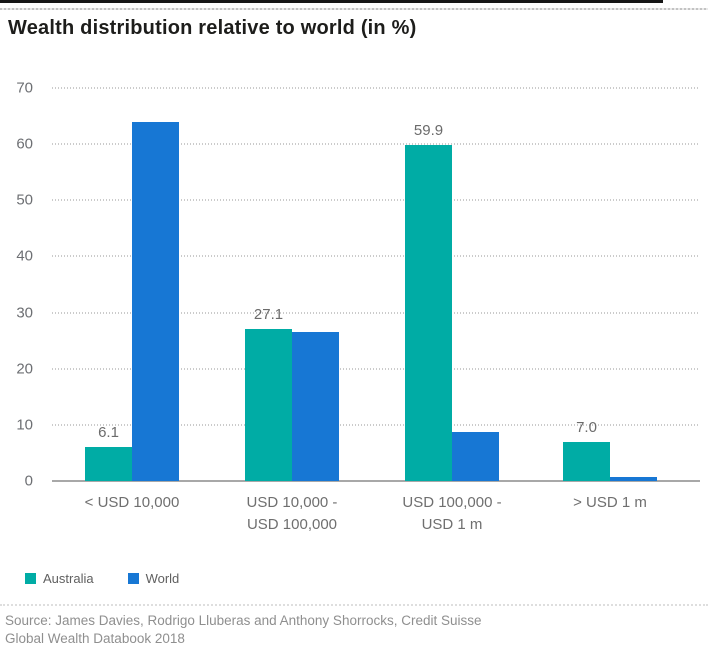 Image resolution: width=708 pixels, height=666 pixels. What do you see at coordinates (24, 369) in the screenshot?
I see `y-tick-20: 20` at bounding box center [24, 369].